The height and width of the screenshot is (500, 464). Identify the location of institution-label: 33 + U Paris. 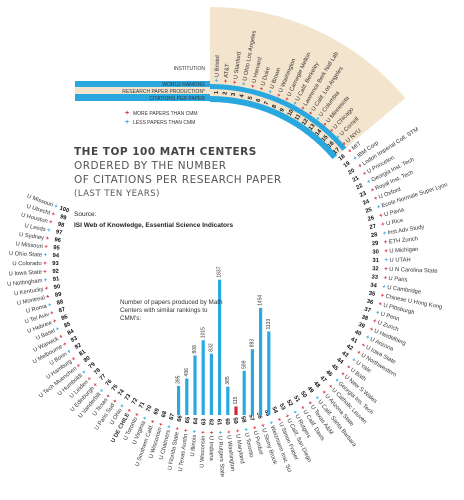
(389, 278).